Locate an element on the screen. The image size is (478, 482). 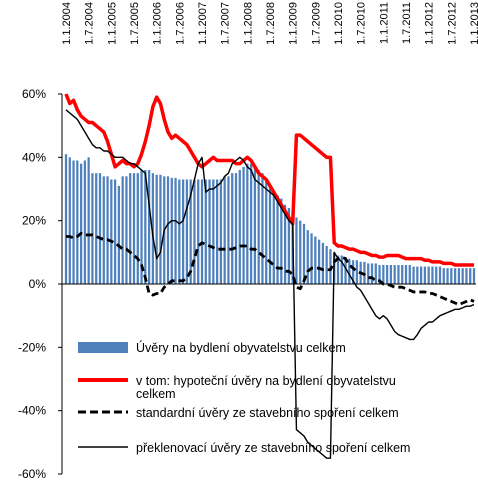
y-tick-label: -40% is located at coordinates (32, 411).